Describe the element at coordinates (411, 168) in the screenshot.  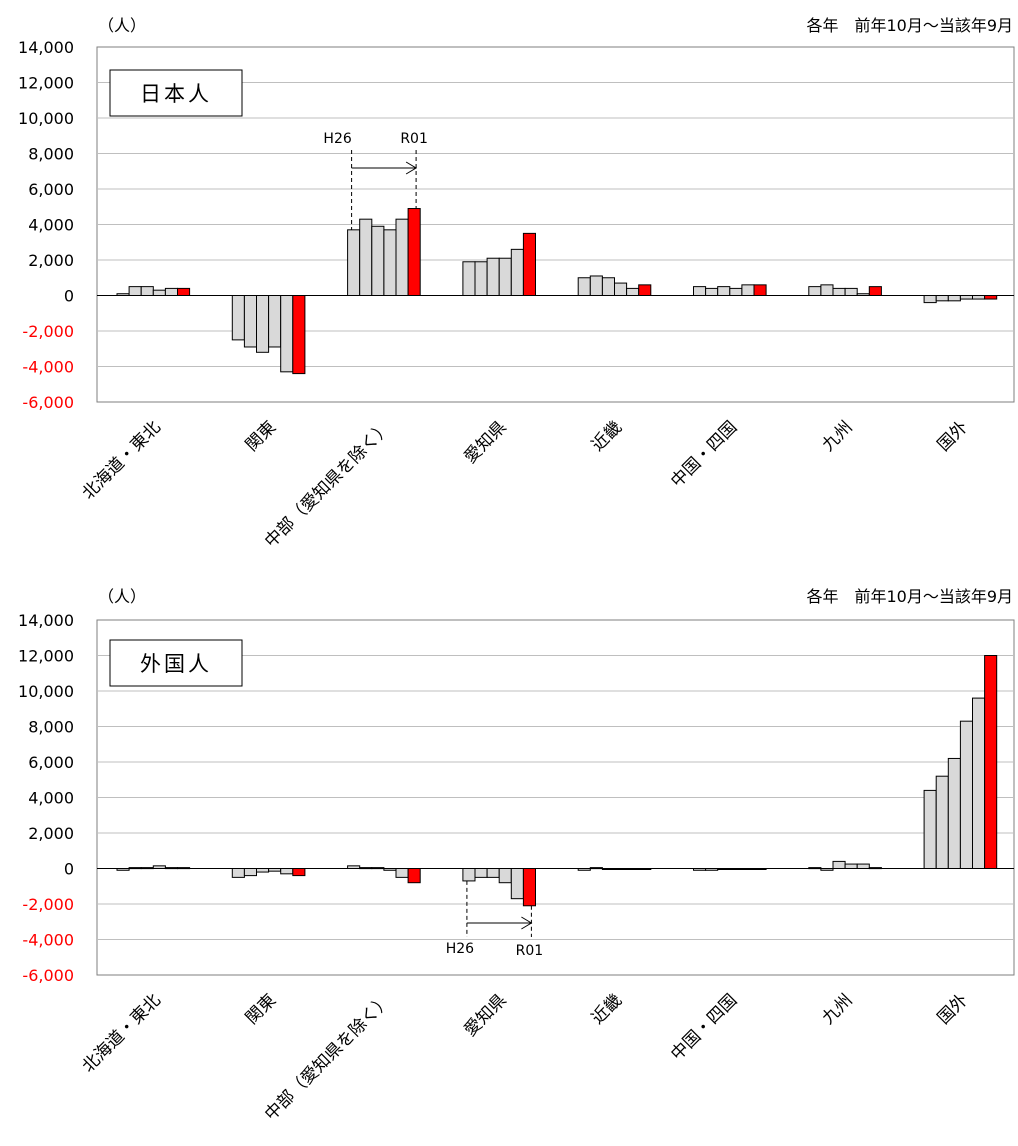
I see `arrow-head` at that location.